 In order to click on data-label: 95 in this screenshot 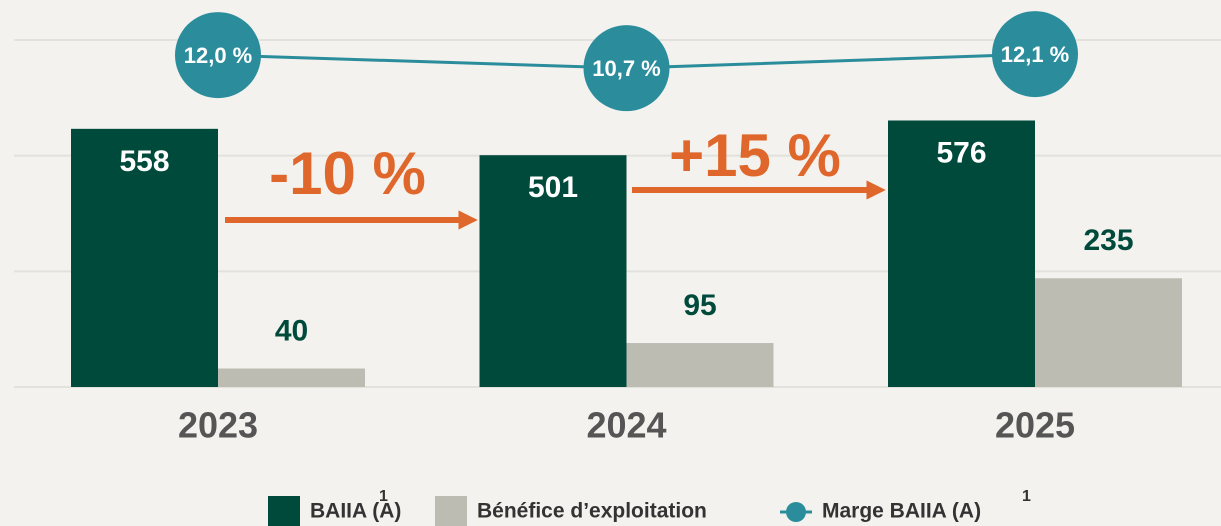, I will do `click(699, 305)`.